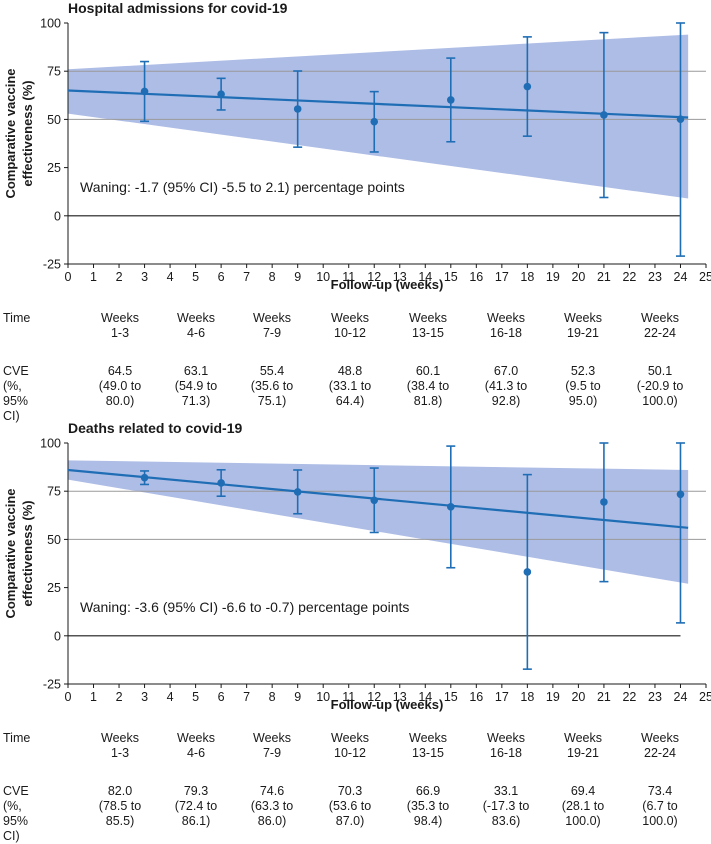  What do you see at coordinates (660, 745) in the screenshot?
I see `weeks-cell: Weeks 22-24` at bounding box center [660, 745].